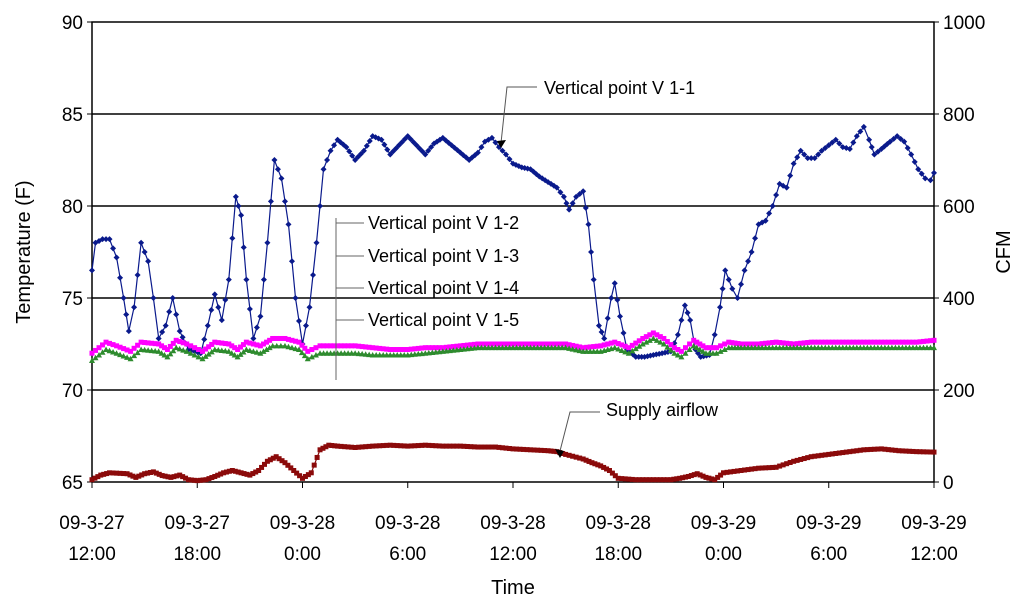 This screenshot has height=608, width=1024. I want to click on y-tick-label-4: 85, so click(72, 115).